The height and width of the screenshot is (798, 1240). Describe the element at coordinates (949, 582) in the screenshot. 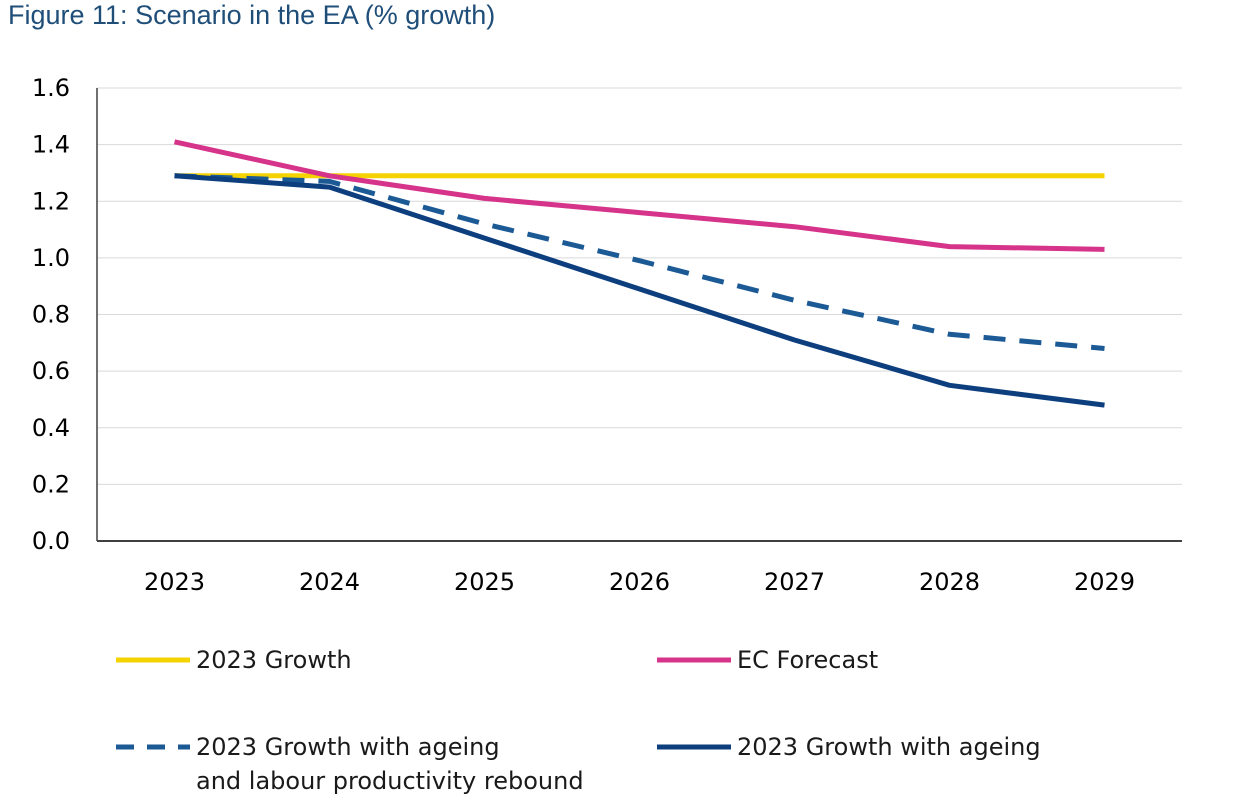

I see `x-tick-label: 2028` at that location.